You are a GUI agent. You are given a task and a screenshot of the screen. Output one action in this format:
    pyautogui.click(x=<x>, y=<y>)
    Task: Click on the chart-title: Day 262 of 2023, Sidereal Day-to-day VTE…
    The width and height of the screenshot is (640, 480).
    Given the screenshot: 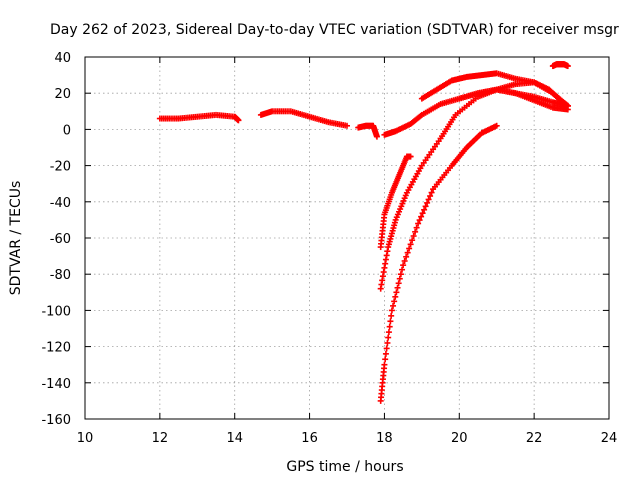 What is the action you would take?
    pyautogui.click(x=334, y=30)
    